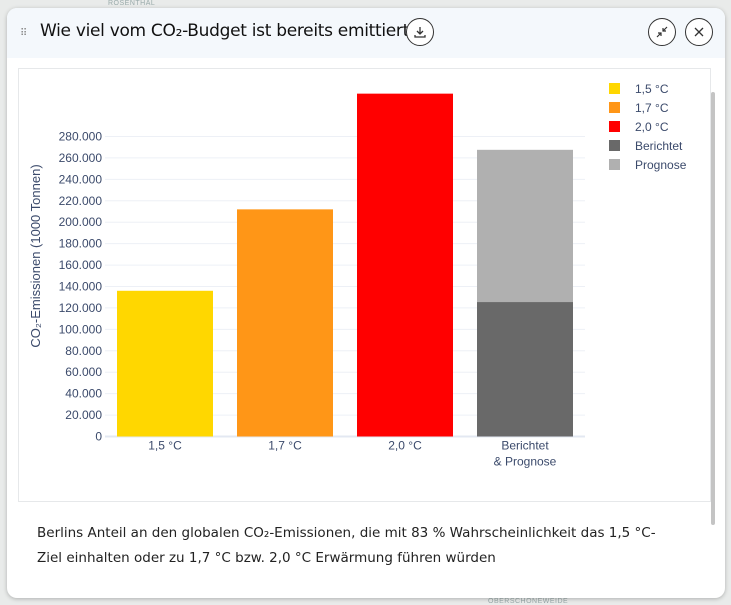  Describe the element at coordinates (81, 287) in the screenshot. I see `y-tick-label: 140.000` at that location.